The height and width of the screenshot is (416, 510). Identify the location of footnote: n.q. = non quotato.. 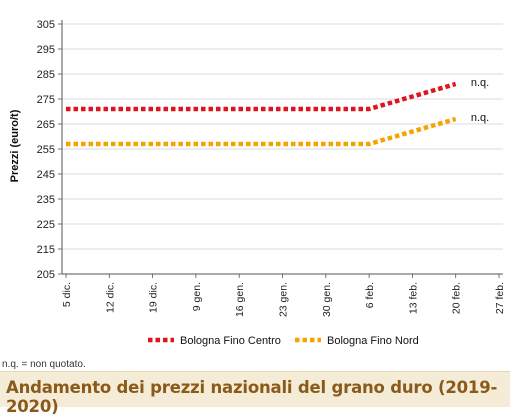
(44, 364).